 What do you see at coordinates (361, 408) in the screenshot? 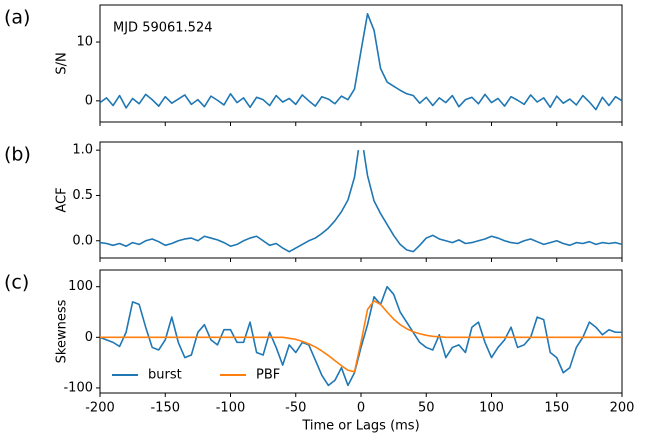
I see `x-tick-label: 0` at bounding box center [361, 408].